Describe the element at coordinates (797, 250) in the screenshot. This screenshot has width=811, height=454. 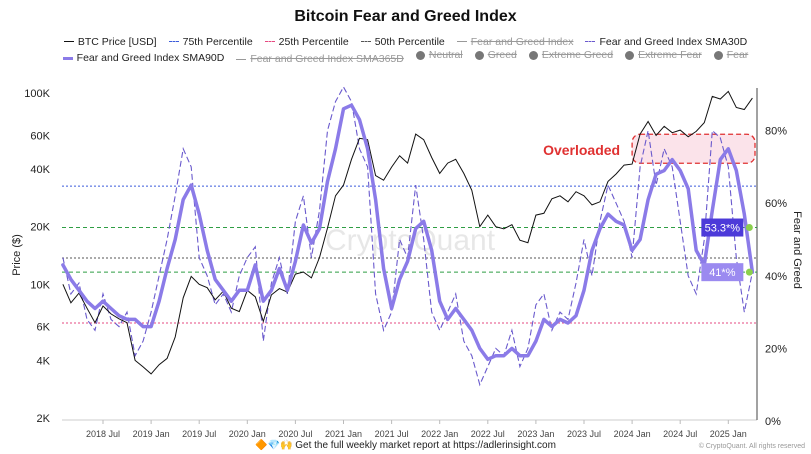
I see `y-right-axis-title: Fear and Greed` at that location.